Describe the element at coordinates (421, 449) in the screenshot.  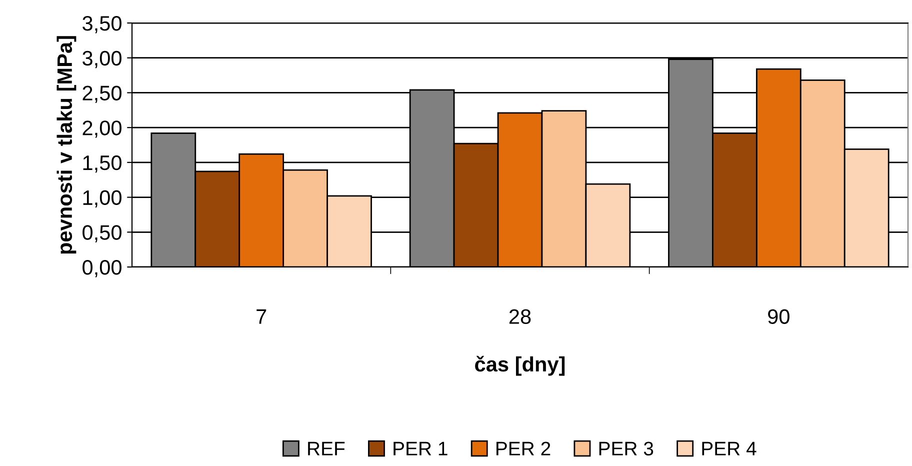
I see `legend-label: PER 1` at that location.